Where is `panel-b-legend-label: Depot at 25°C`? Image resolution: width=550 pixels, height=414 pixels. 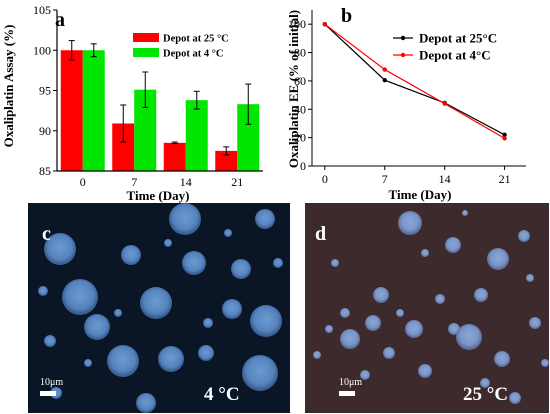 panel-b-legend-label: Depot at 25°C is located at coordinates (458, 38).